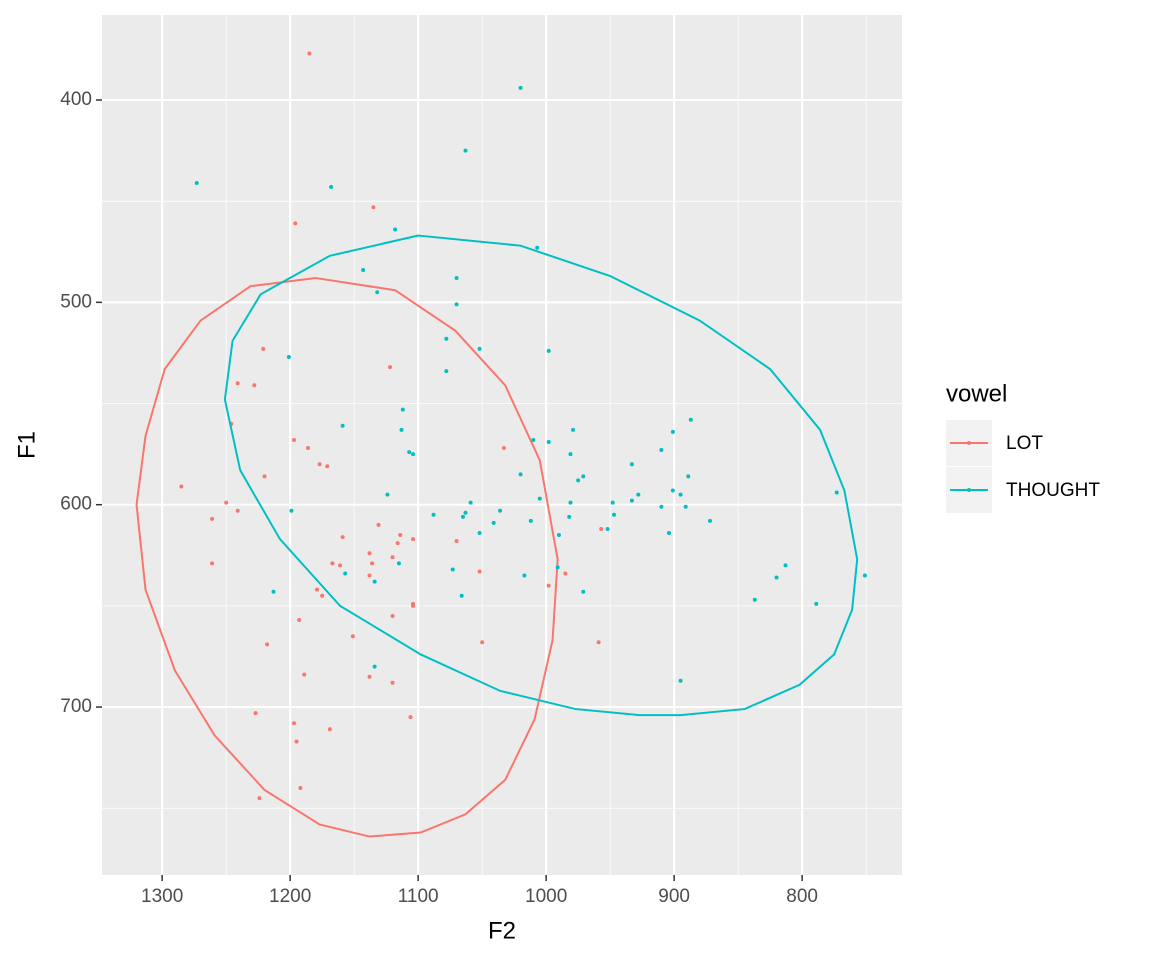 This screenshot has height=965, width=1152. Describe the element at coordinates (290, 896) in the screenshot. I see `x-tick-label: 1200` at that location.